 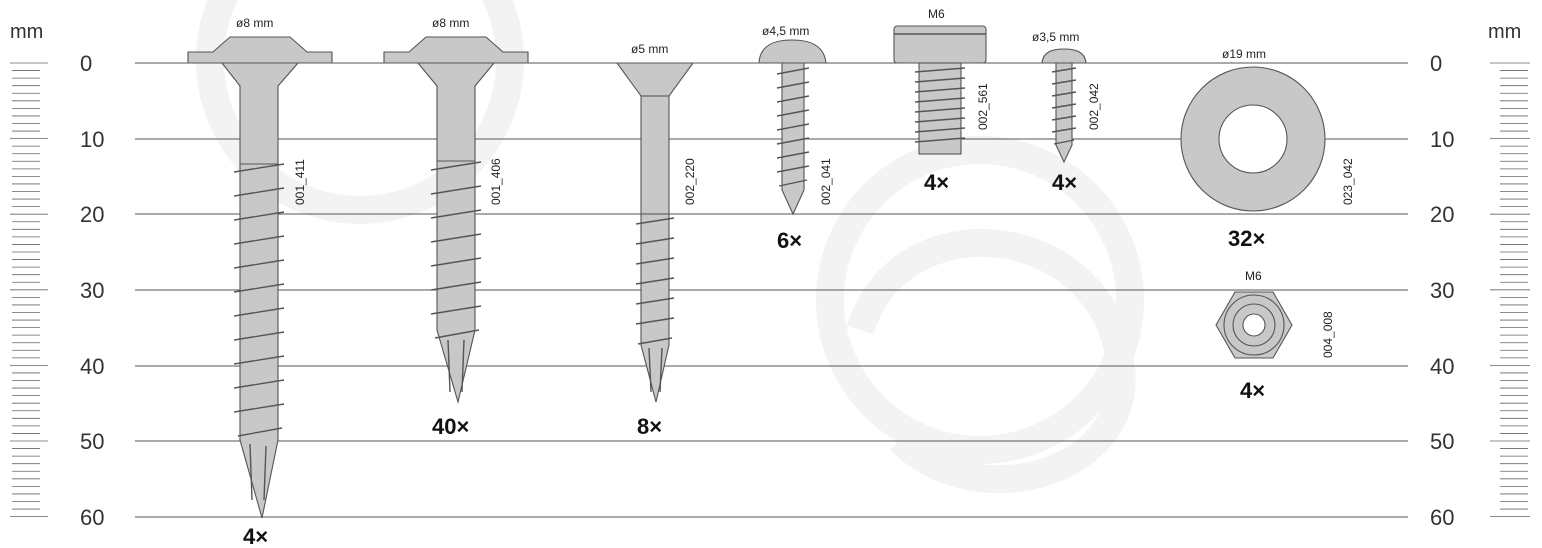 I want to click on screw-001-406: ø8 mm 001_406 40×, so click(x=456, y=227).